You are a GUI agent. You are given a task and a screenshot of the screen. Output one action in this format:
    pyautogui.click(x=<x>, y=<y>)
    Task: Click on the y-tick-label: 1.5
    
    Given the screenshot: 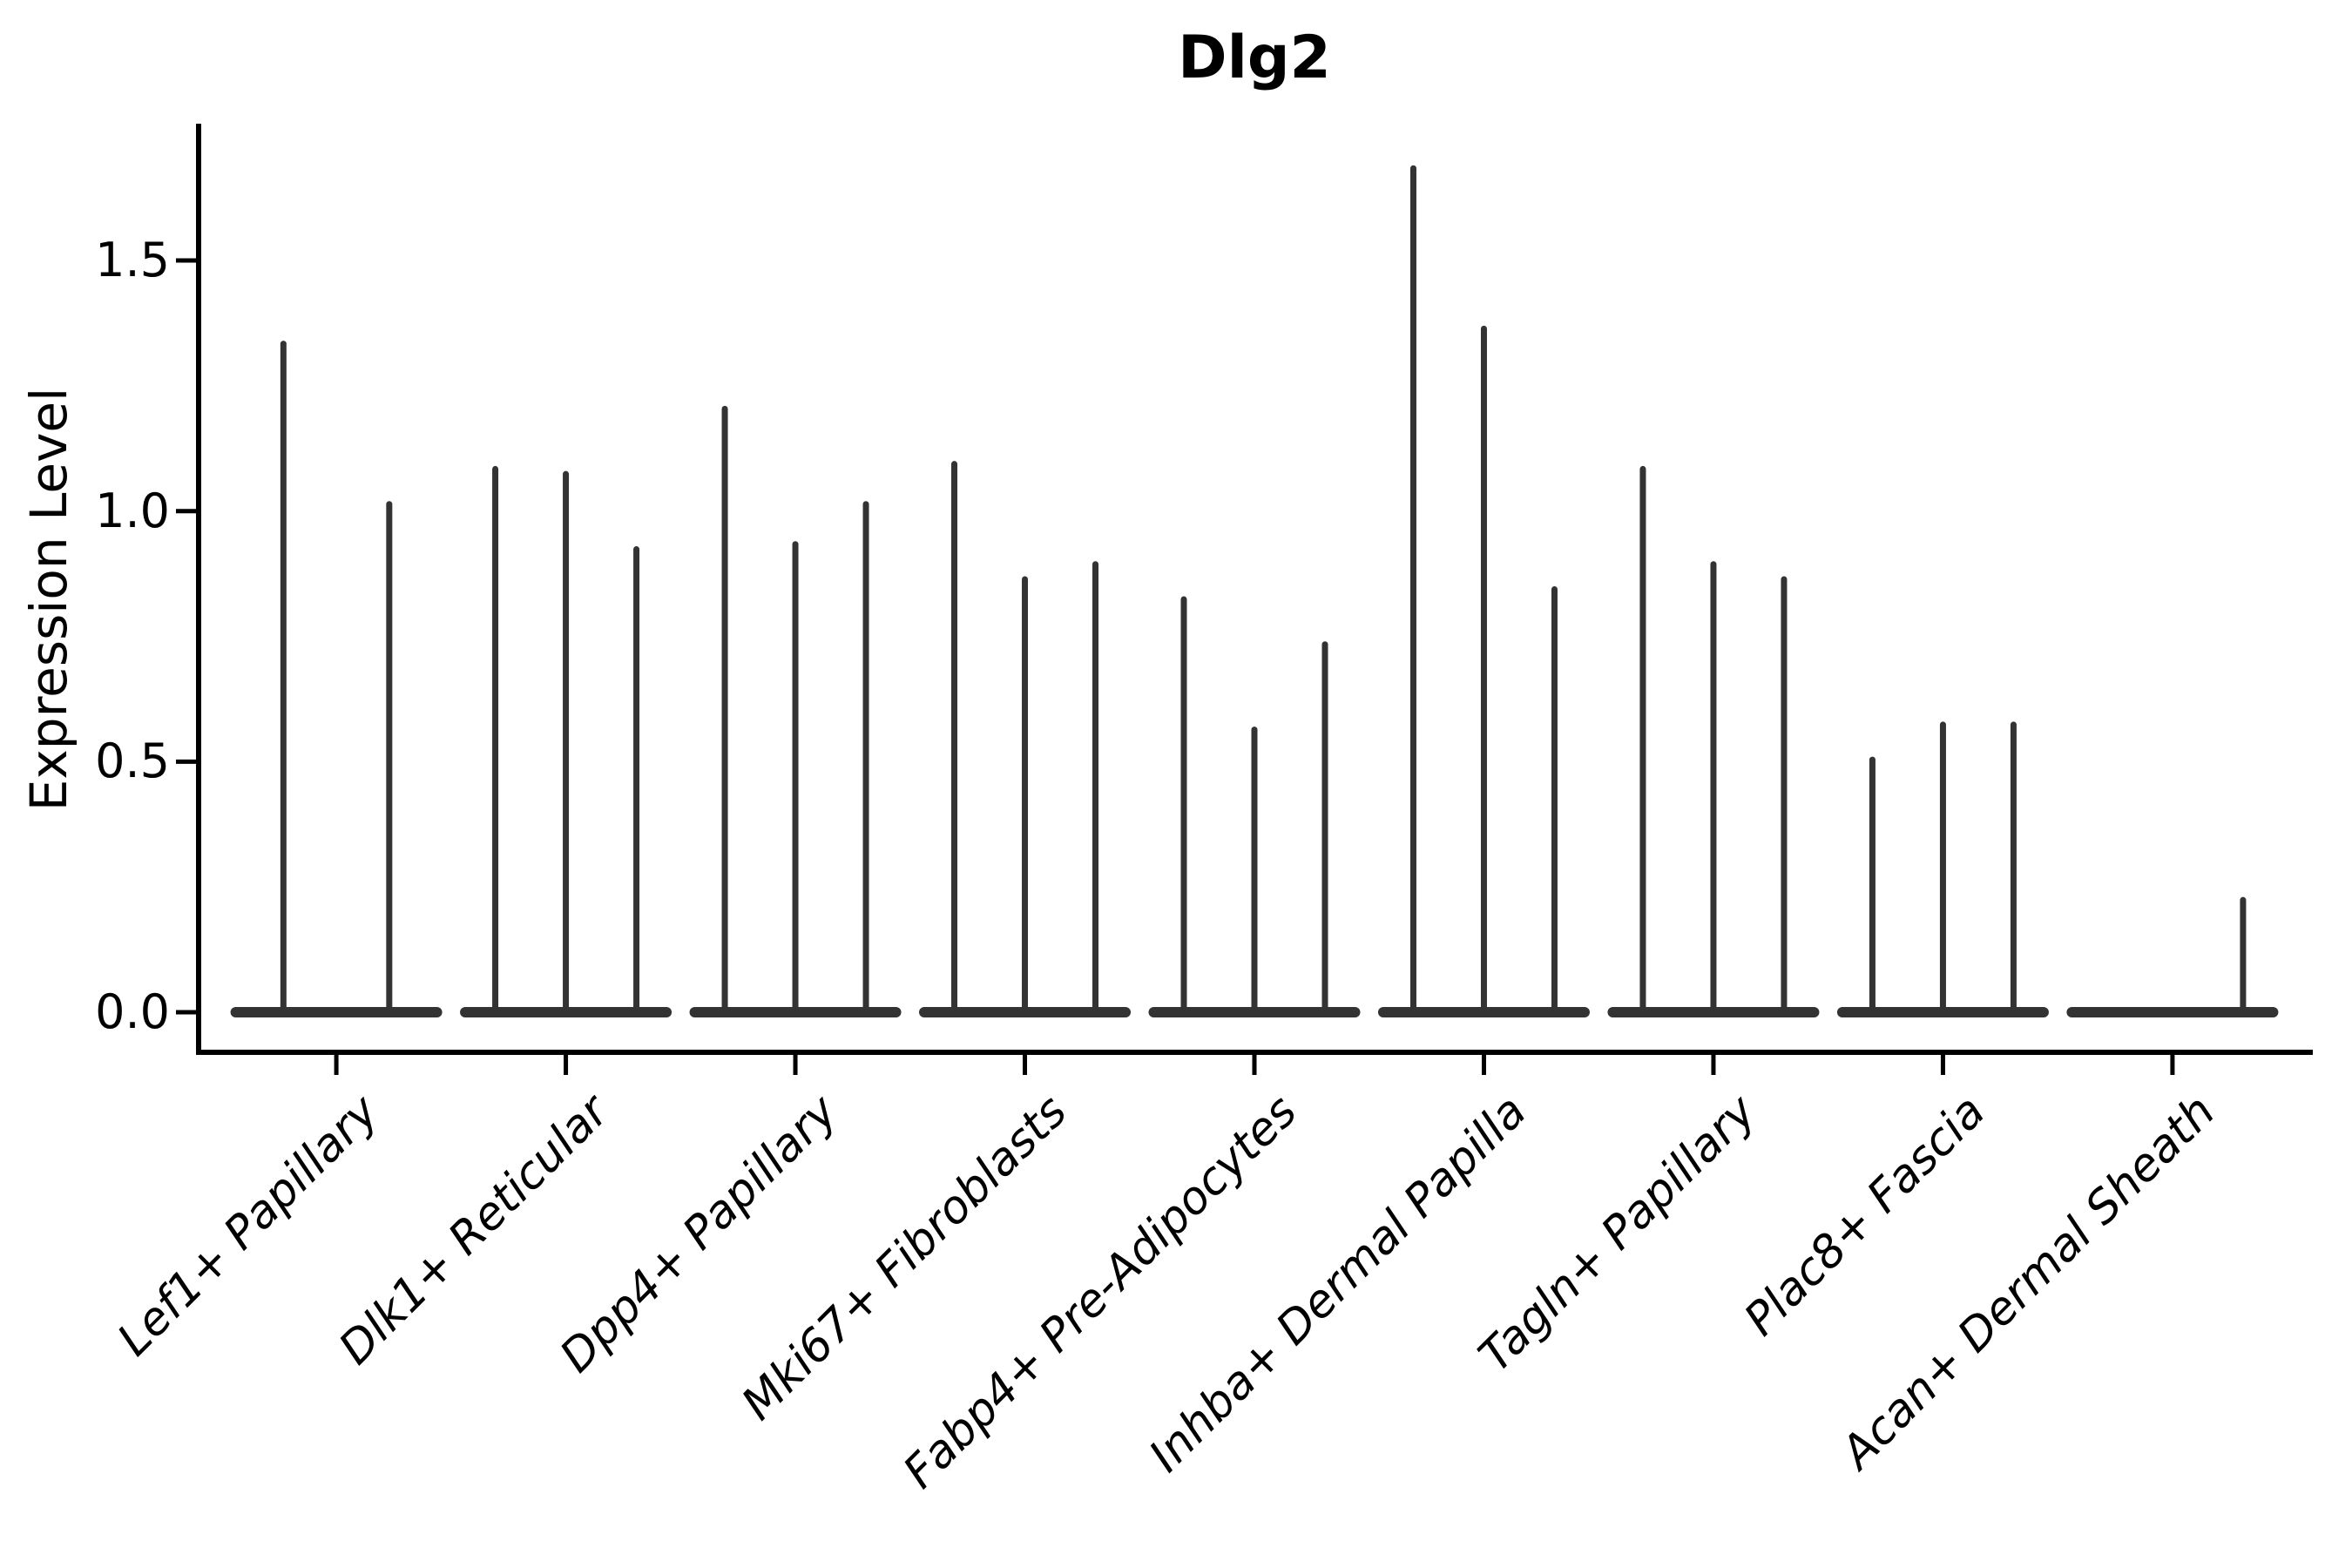 What is the action you would take?
    pyautogui.click(x=132, y=260)
    